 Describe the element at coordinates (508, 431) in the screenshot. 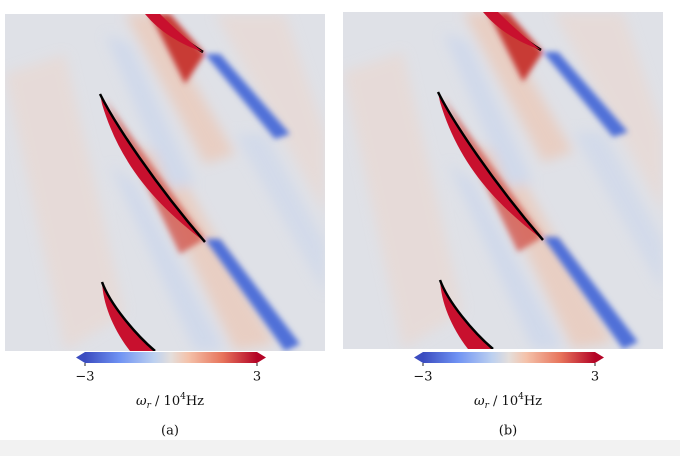

I see `caption: (b)` at that location.